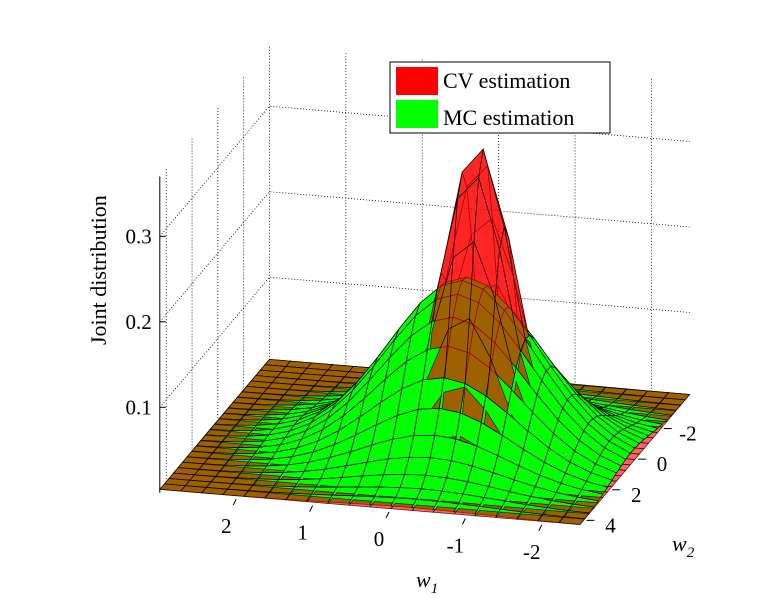 Image resolution: width=763 pixels, height=598 pixels. I want to click on legend-label-mc: MC estimation, so click(508, 117).